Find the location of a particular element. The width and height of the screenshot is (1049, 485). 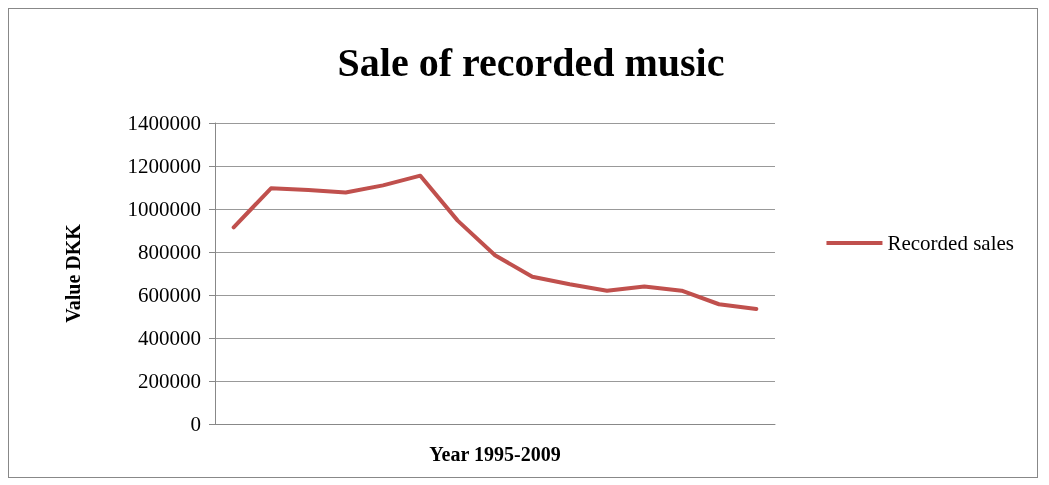

y-tick-label: 1400000 is located at coordinates (164, 123).